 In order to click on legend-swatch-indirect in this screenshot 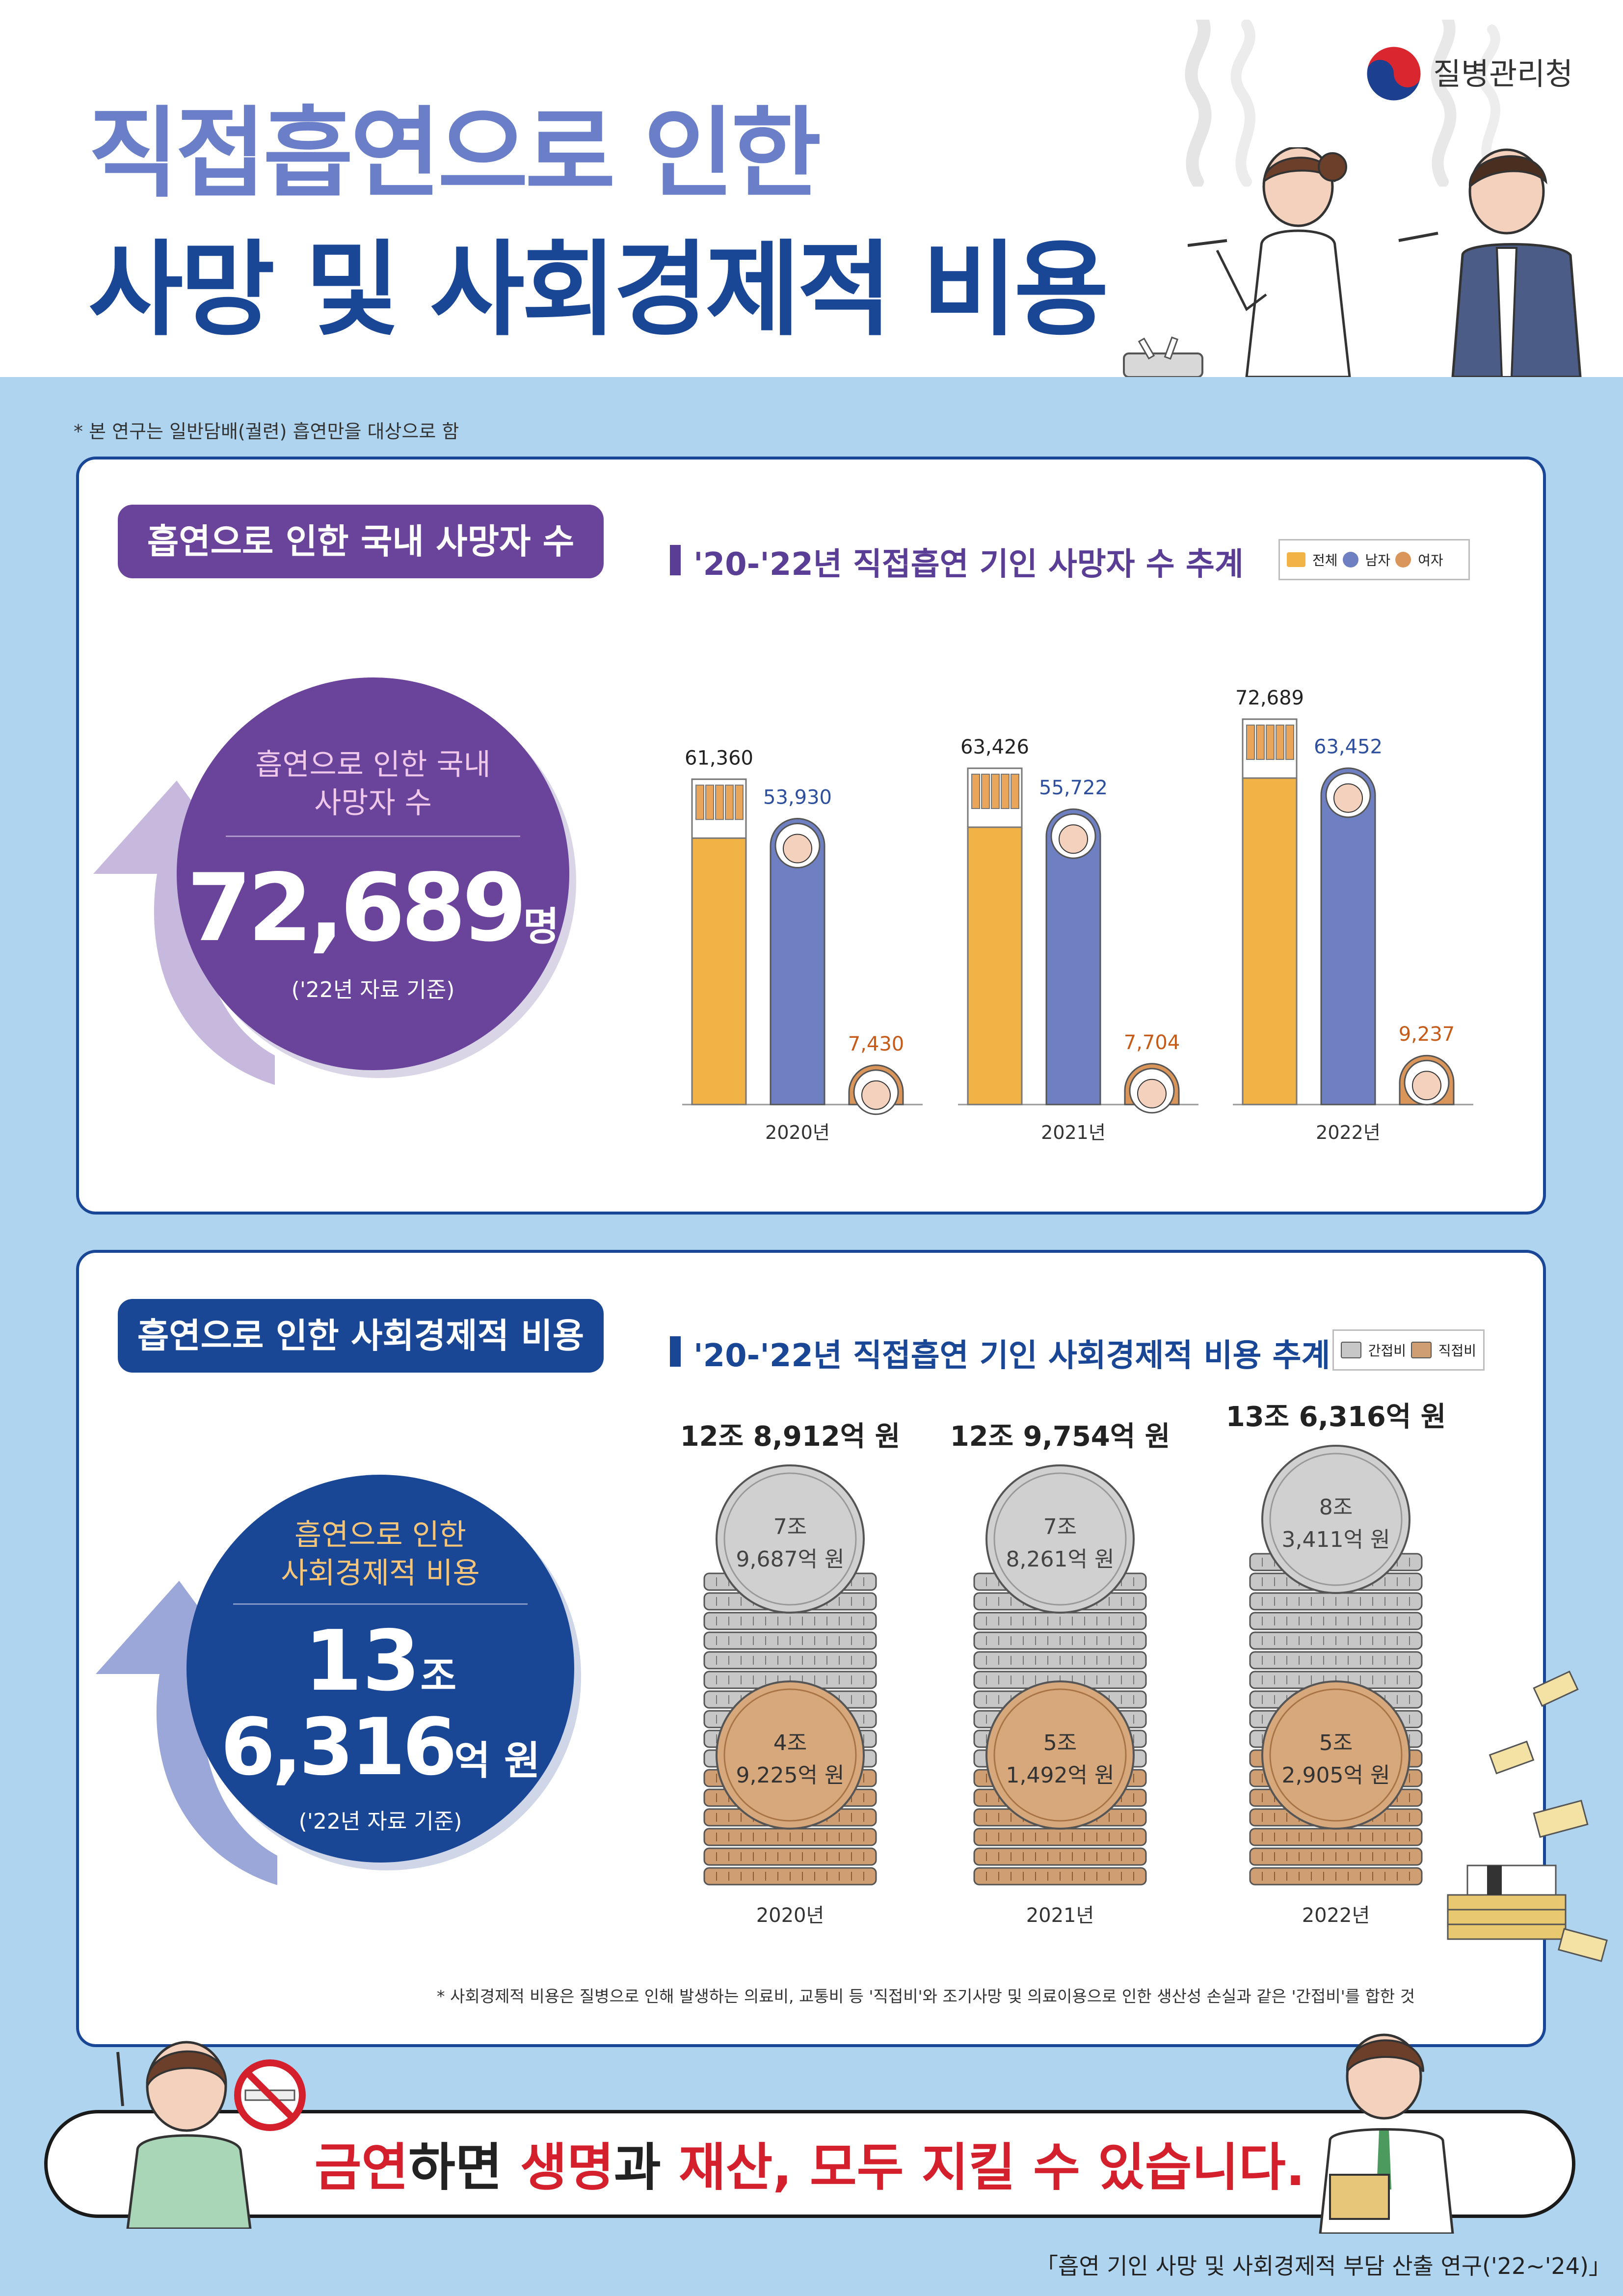, I will do `click(1351, 1350)`.